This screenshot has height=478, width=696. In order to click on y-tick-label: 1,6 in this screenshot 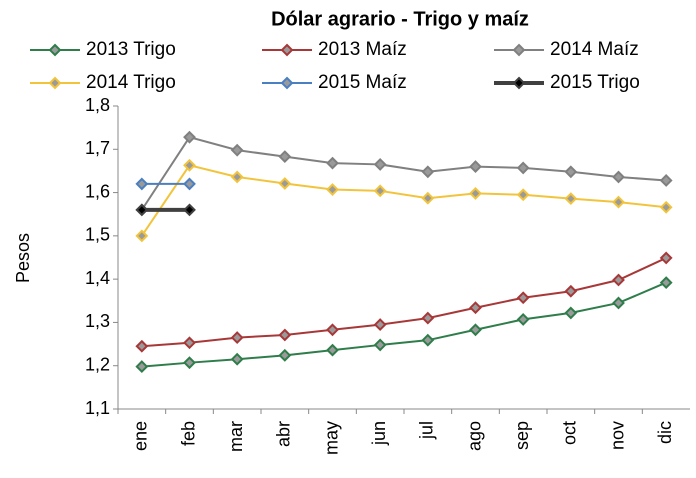, I will do `click(97, 191)`.